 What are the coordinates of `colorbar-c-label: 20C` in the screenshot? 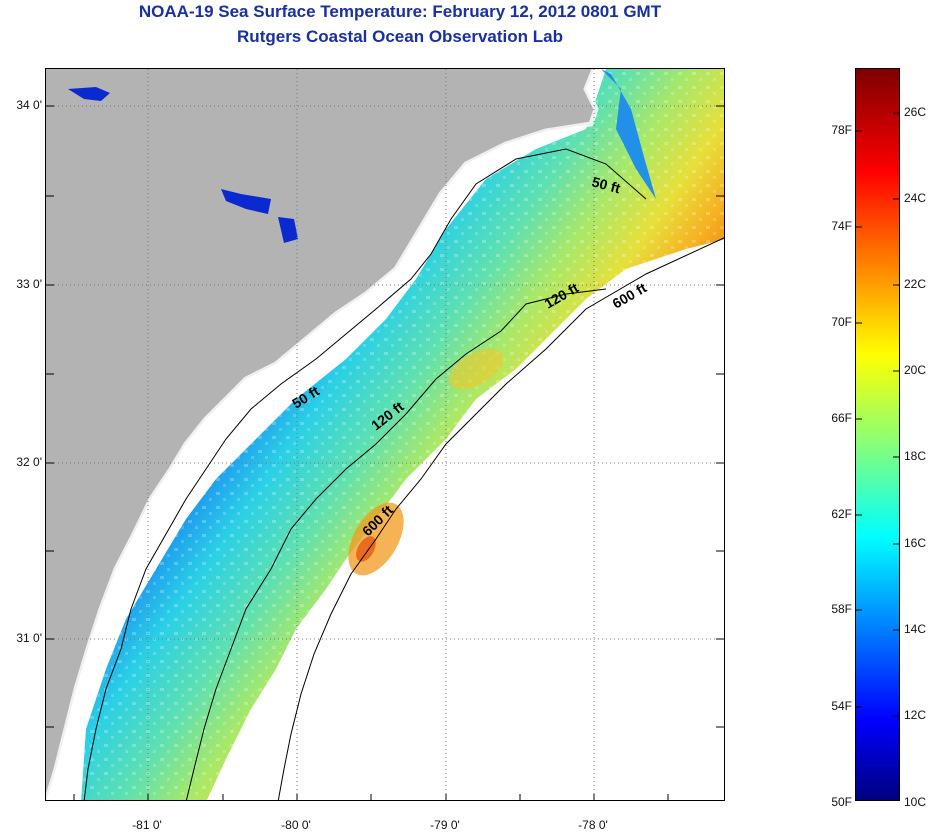 It's located at (915, 370).